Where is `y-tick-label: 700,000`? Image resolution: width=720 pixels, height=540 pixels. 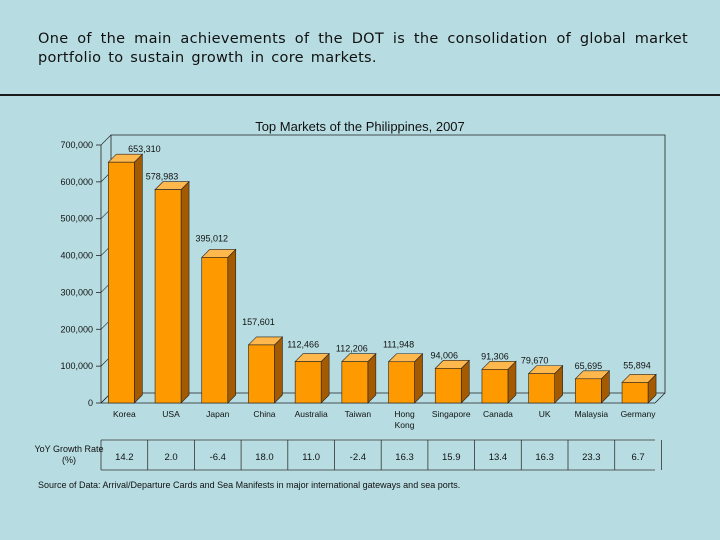 y-tick-label: 700,000 is located at coordinates (76, 145).